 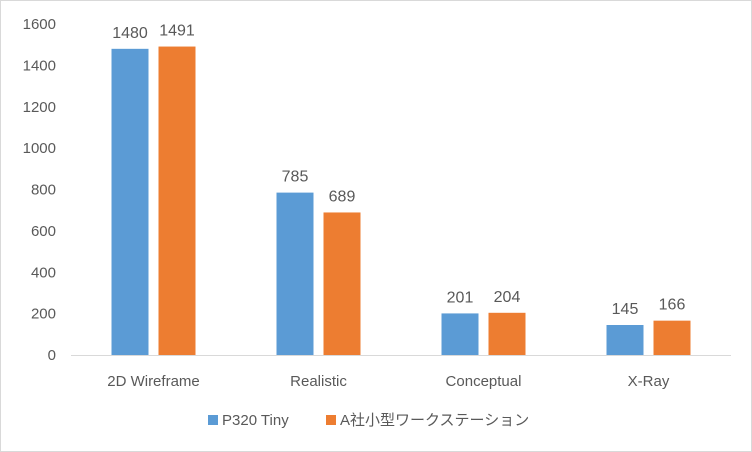 I want to click on data-label: 145, so click(x=625, y=309).